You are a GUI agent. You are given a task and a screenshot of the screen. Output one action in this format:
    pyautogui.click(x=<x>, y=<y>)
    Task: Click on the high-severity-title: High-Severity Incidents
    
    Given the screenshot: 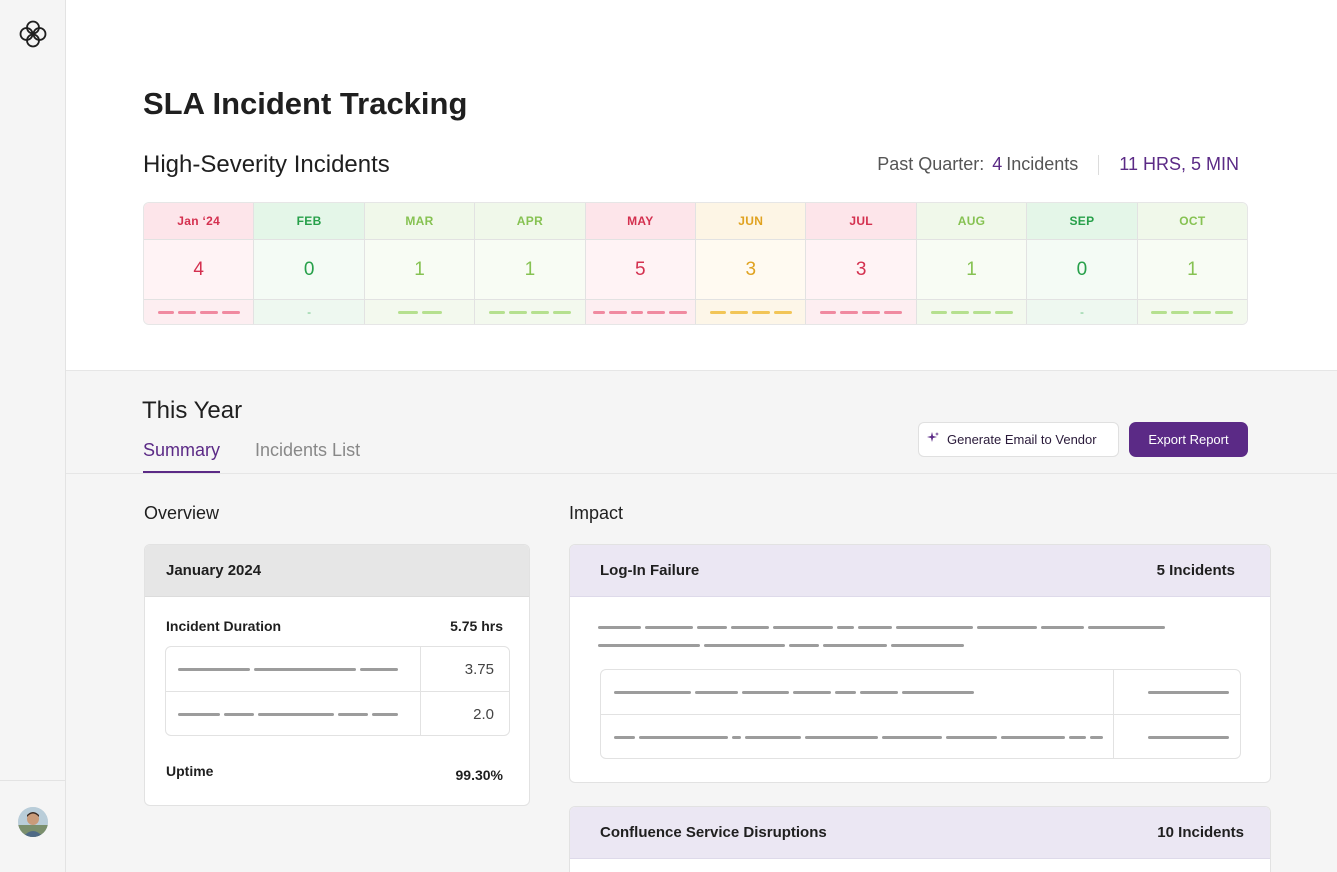 What is the action you would take?
    pyautogui.click(x=266, y=164)
    